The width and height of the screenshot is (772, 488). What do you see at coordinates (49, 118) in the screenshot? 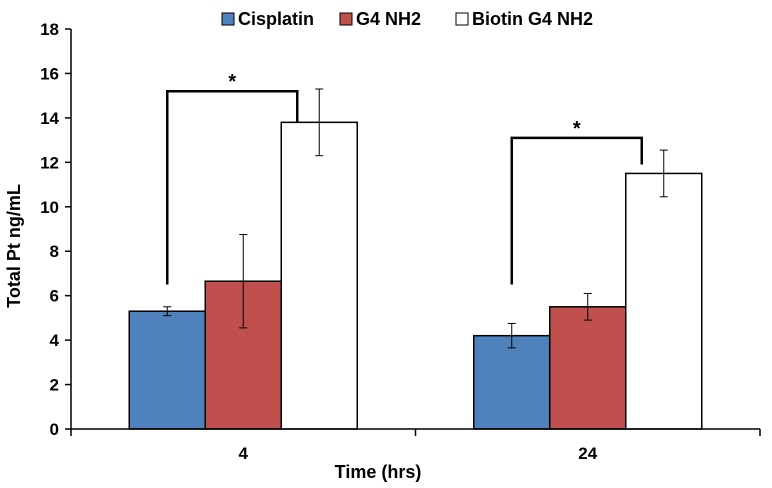
I see `y-tick-label: 14` at bounding box center [49, 118].